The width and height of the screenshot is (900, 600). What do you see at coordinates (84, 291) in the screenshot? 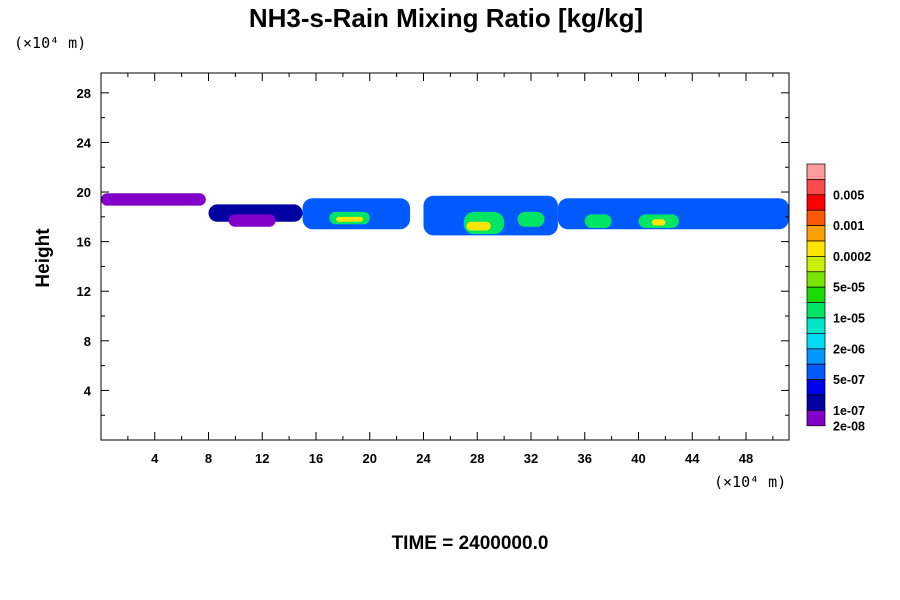
I see `y-tick-label: 12` at bounding box center [84, 291].